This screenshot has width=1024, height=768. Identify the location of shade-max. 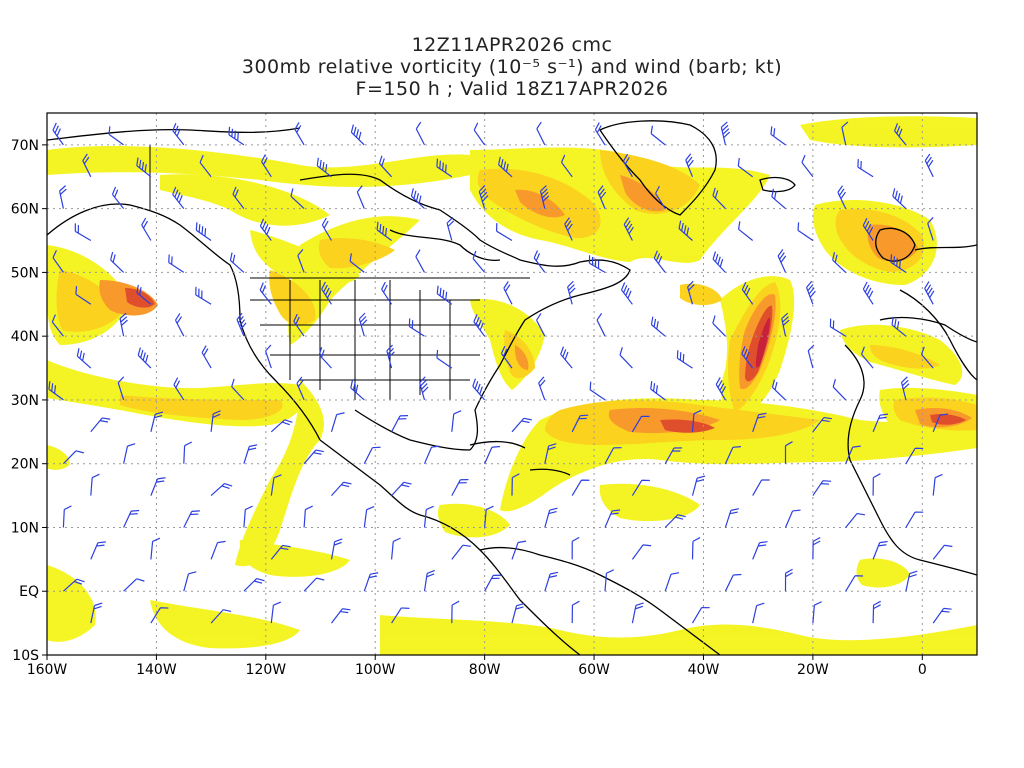
(762, 342).